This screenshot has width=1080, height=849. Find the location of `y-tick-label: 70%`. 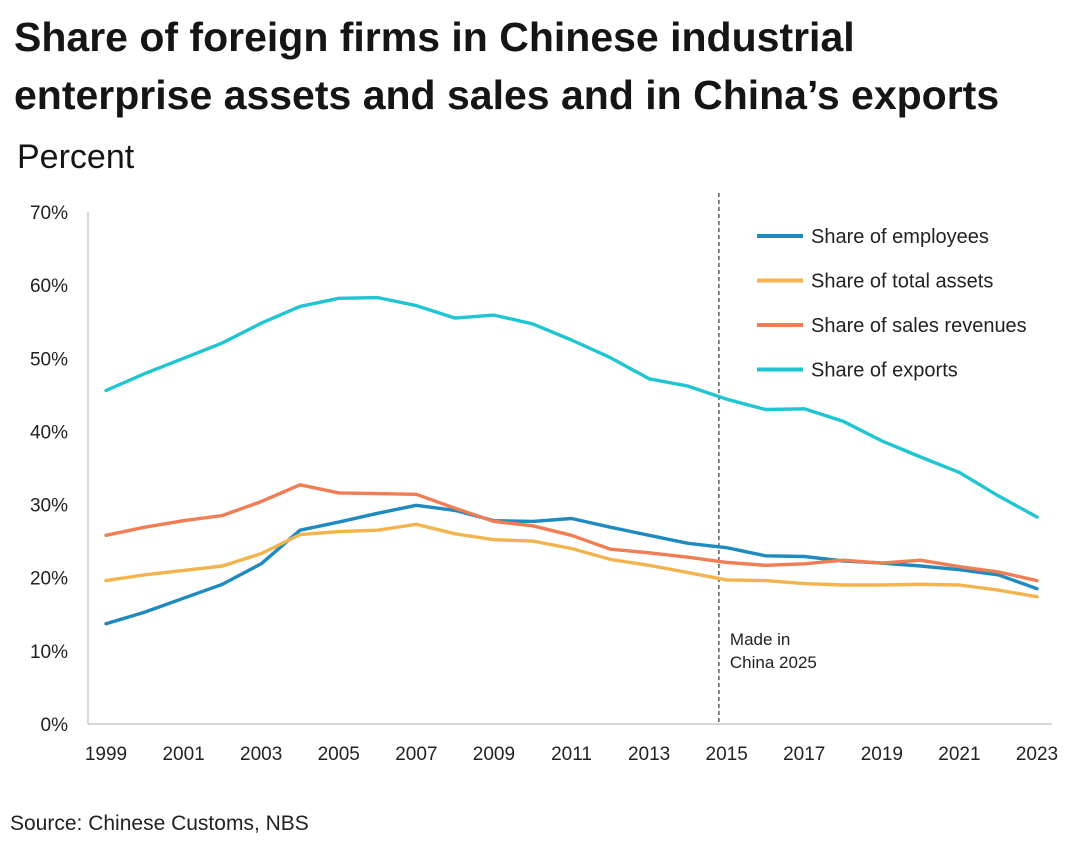

y-tick-label: 70% is located at coordinates (49, 213).